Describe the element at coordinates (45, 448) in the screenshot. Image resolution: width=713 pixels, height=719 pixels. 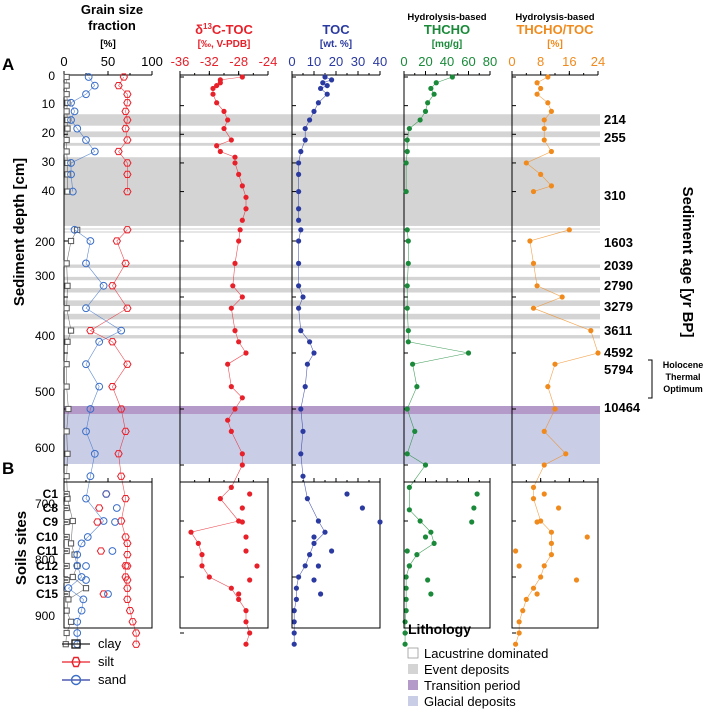
I see `y-tick-label: 600` at that location.